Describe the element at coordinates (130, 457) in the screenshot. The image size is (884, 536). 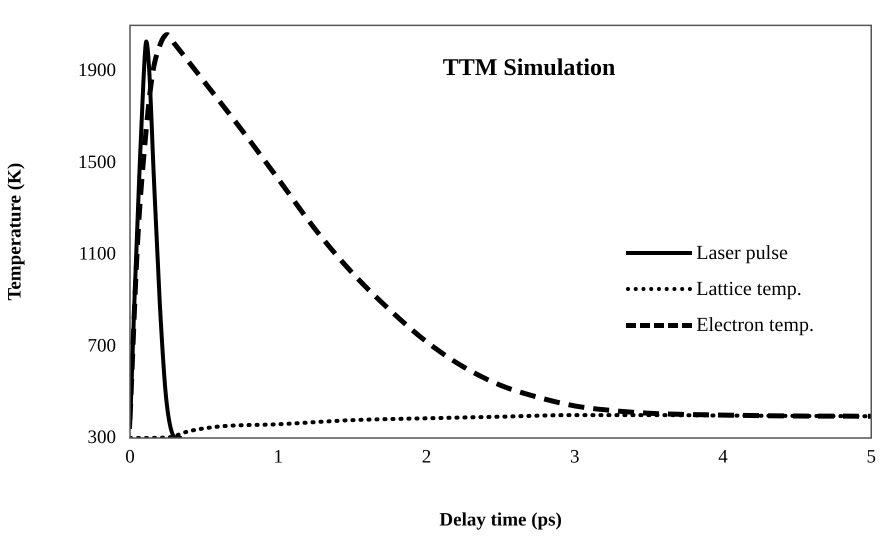
I see `x-tick-label: 0` at that location.